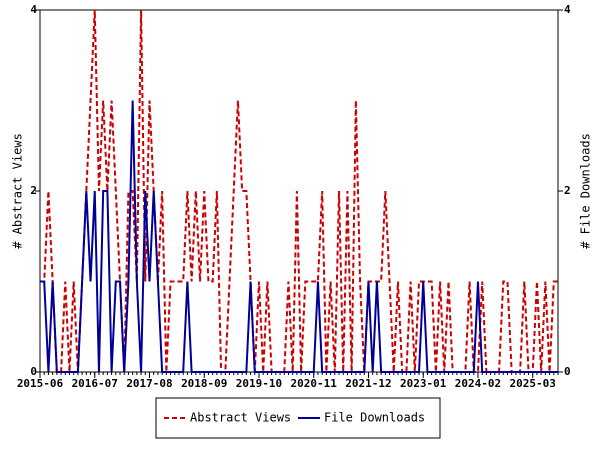 This screenshot has width=600, height=450. What do you see at coordinates (567, 9) in the screenshot?
I see `y2-tick-label: 4` at bounding box center [567, 9].